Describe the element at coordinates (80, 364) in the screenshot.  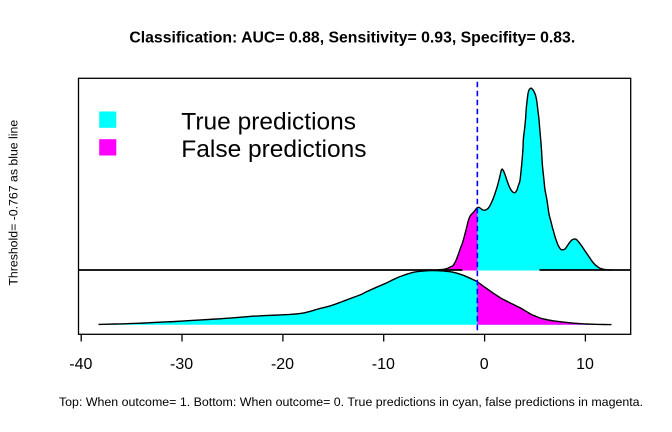
I see `svg-text: -40` at that location.